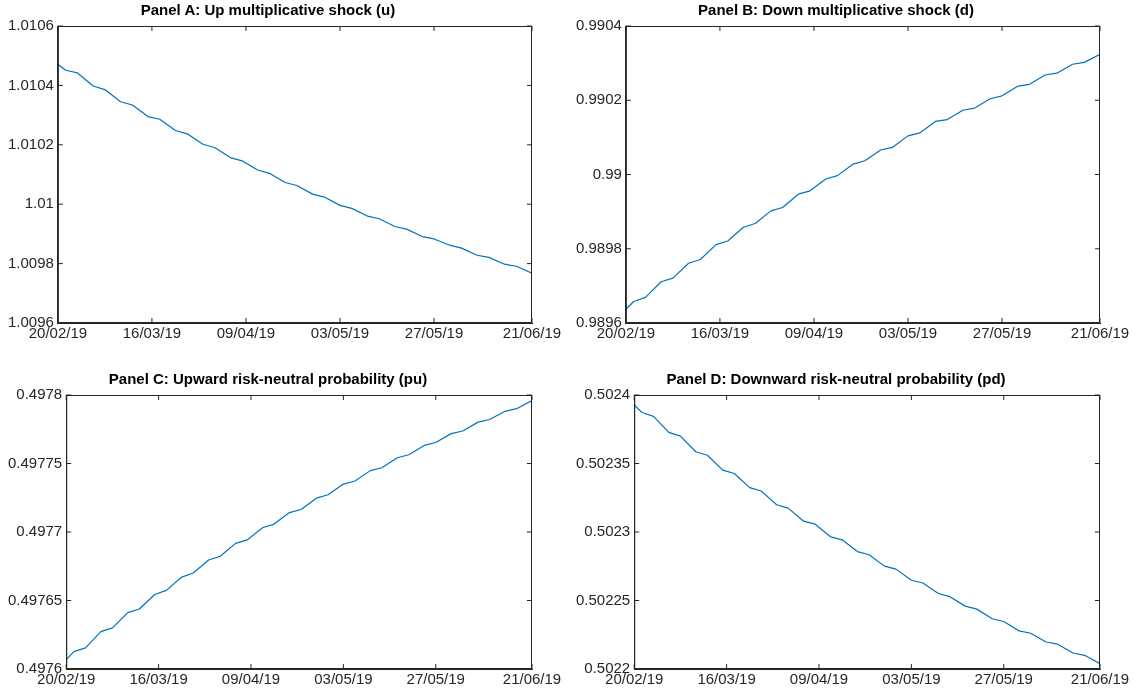 This screenshot has height=691, width=1136. What do you see at coordinates (35, 599) in the screenshot?
I see `y-tick-label: 0.49765` at bounding box center [35, 599].